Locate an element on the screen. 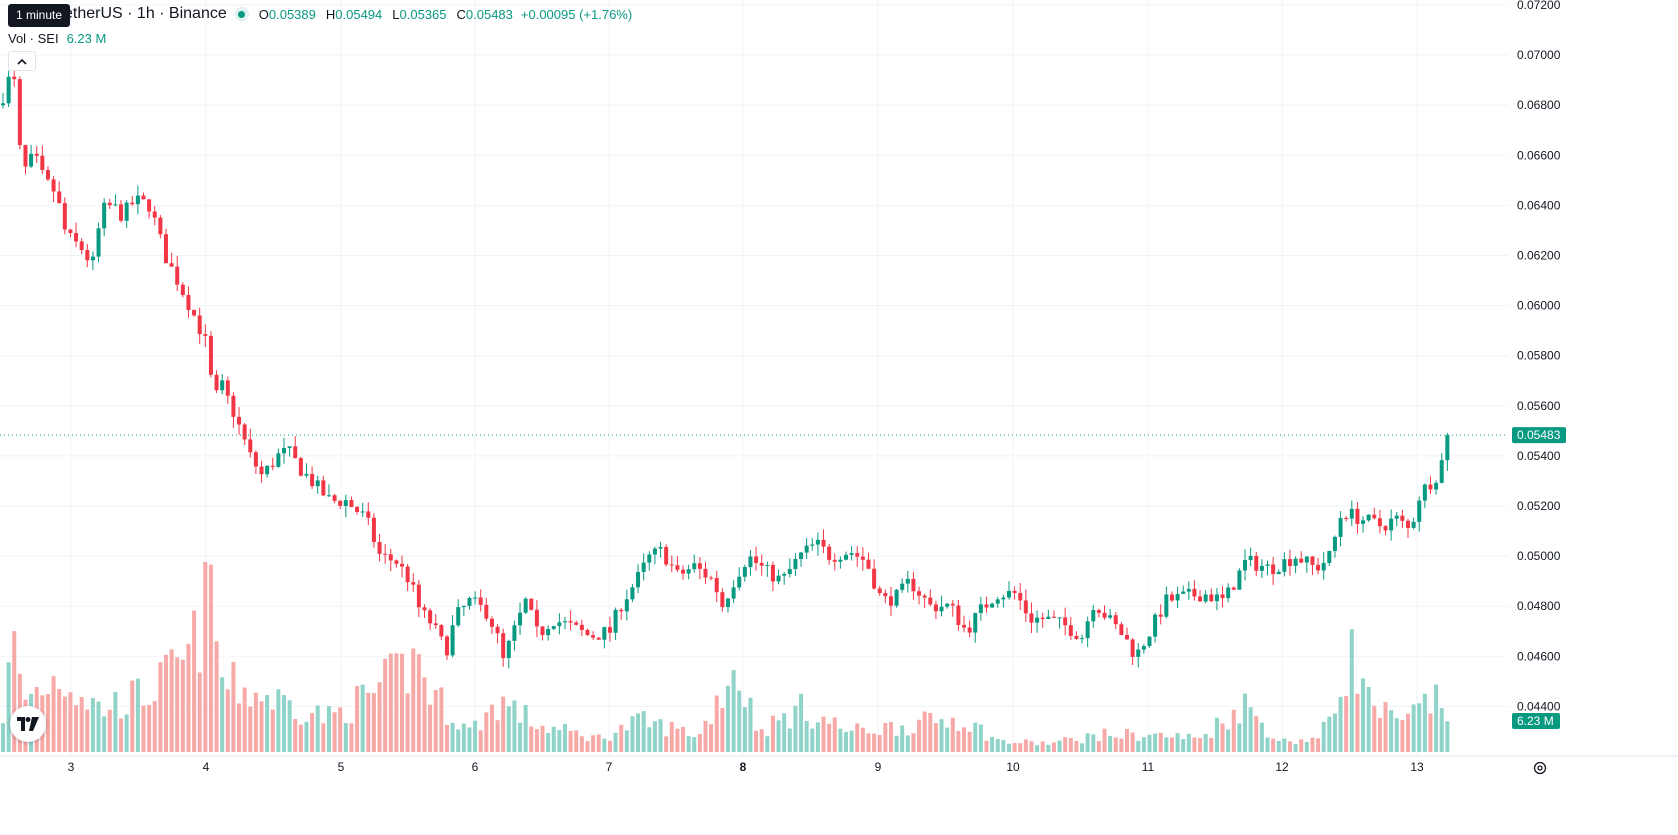 The height and width of the screenshot is (835, 1678). price-axis-label: 0.05600 is located at coordinates (1539, 406).